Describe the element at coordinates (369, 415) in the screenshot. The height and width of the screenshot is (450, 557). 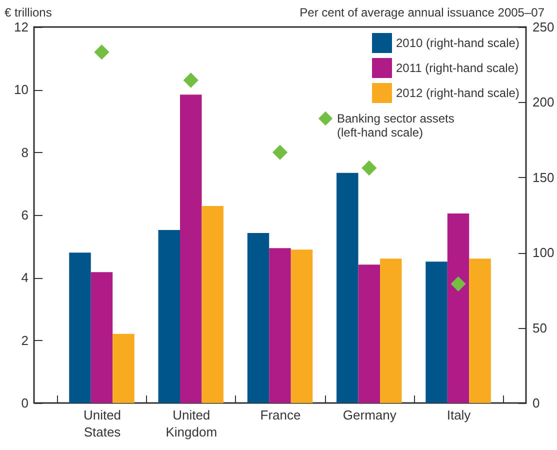
I see `x-tick-label: Germany` at that location.